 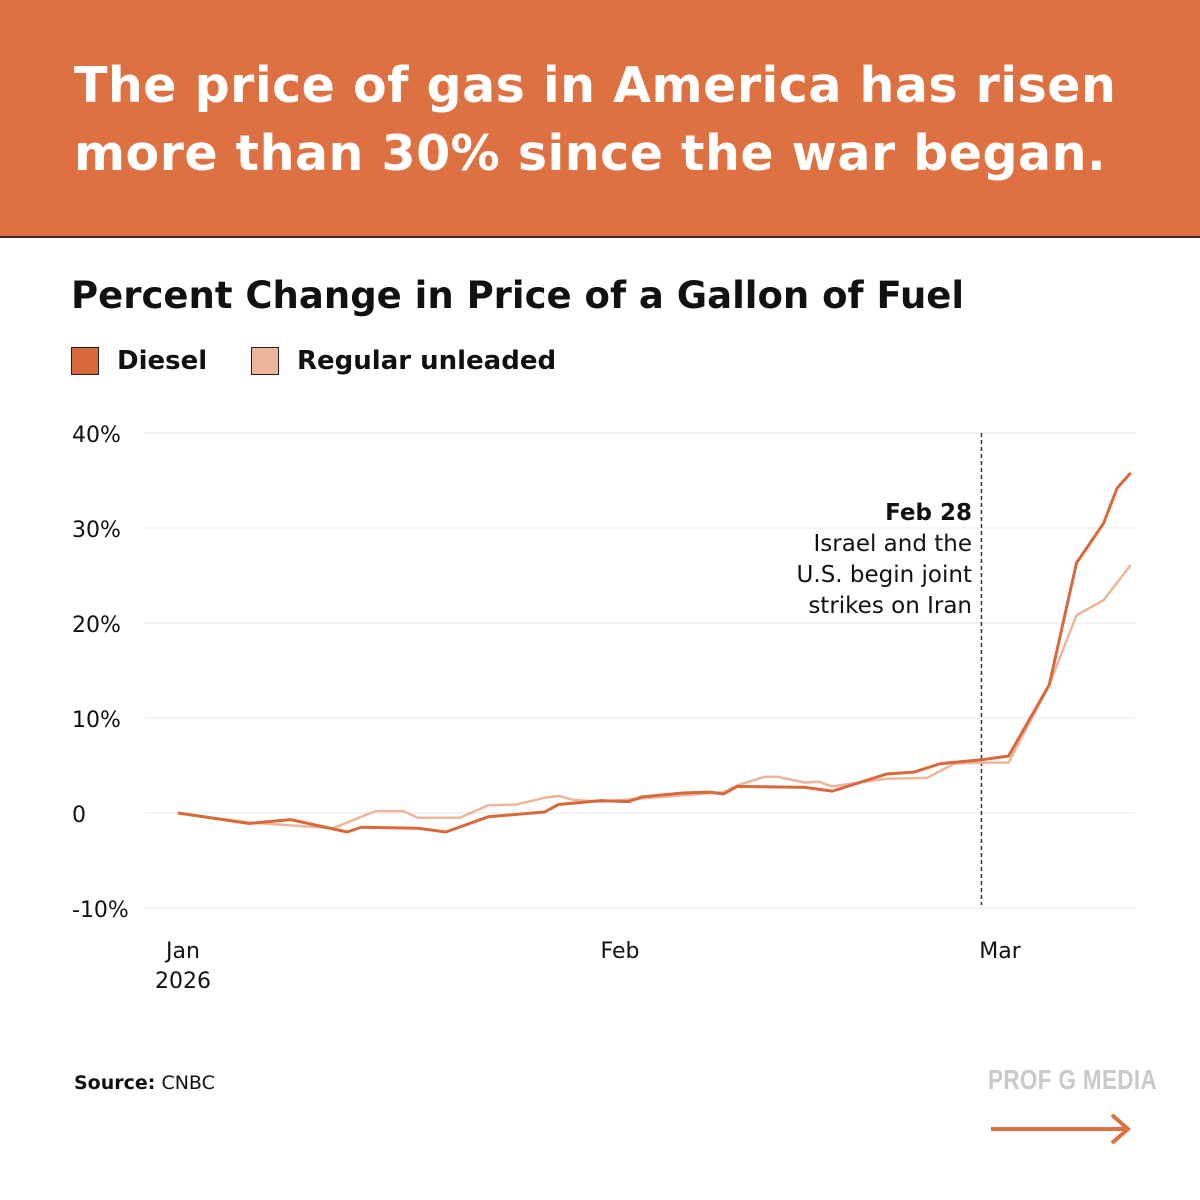 What do you see at coordinates (1000, 951) in the screenshot?
I see `x-tick-label: Mar` at bounding box center [1000, 951].